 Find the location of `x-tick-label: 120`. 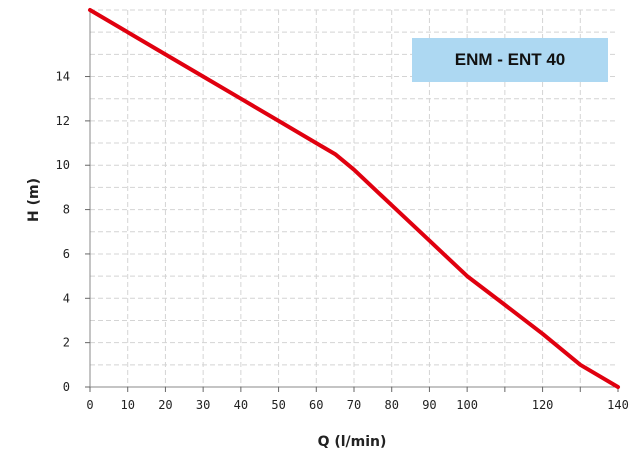

x-tick-label: 120 is located at coordinates (543, 405).